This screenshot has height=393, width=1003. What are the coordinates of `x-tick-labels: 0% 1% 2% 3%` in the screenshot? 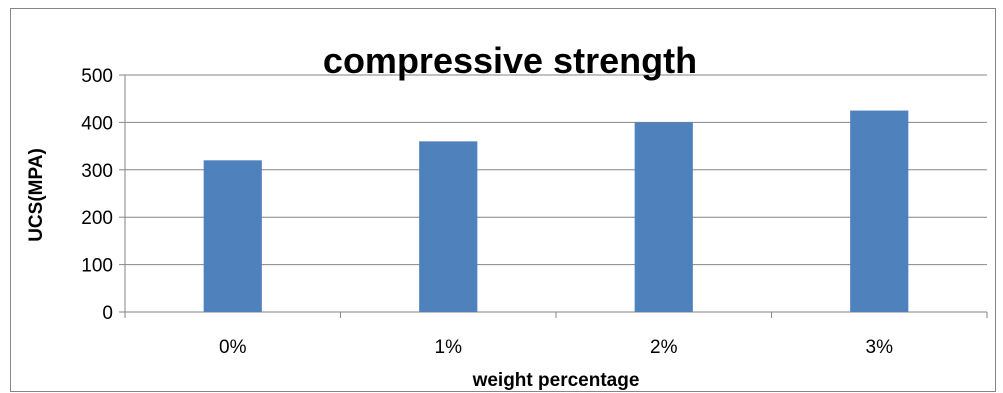 It's located at (556, 347).